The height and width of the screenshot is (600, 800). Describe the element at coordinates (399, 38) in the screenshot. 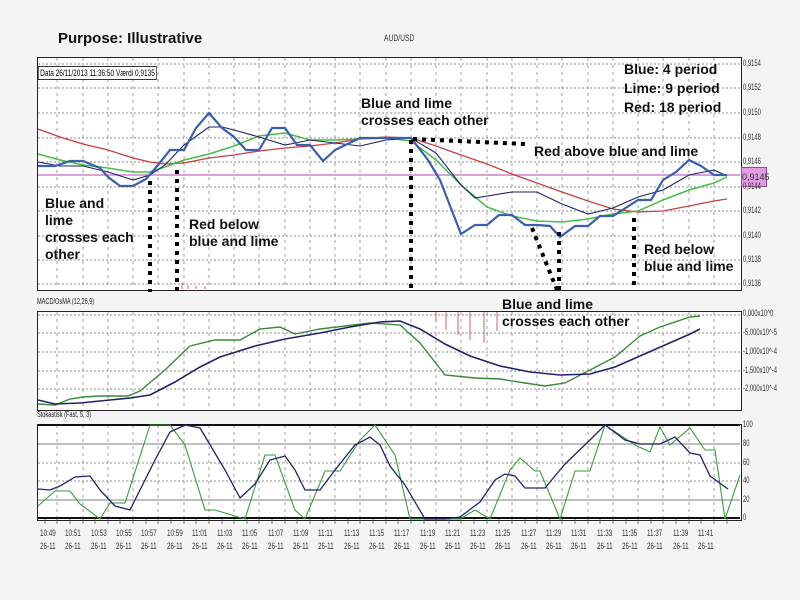

I see `symbol-label: AUD/USD` at that location.